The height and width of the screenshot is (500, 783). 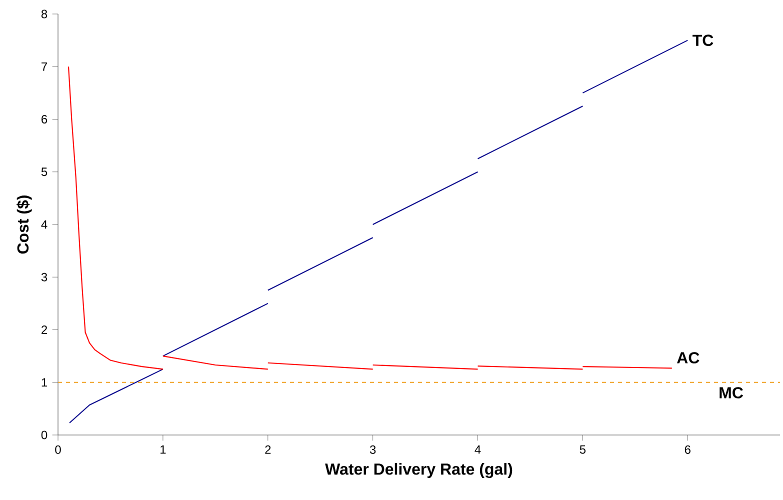 What do you see at coordinates (44, 14) in the screenshot?
I see `y-tick-label: 8` at bounding box center [44, 14].